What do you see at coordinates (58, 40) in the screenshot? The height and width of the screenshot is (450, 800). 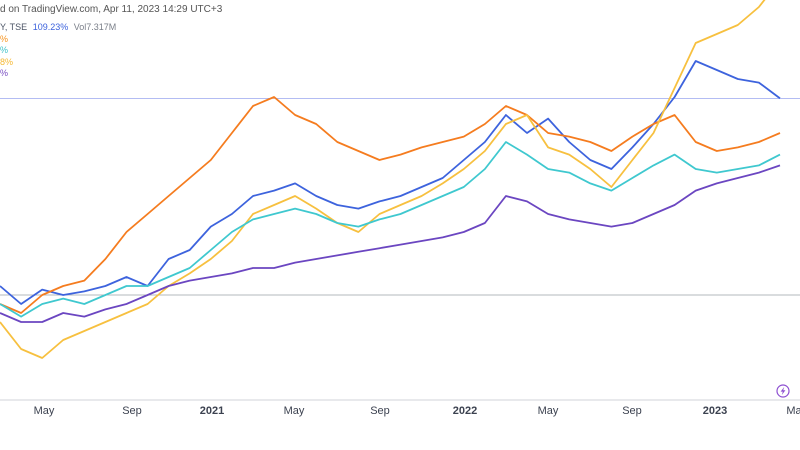 I see `legend-row-1: %` at bounding box center [58, 40].